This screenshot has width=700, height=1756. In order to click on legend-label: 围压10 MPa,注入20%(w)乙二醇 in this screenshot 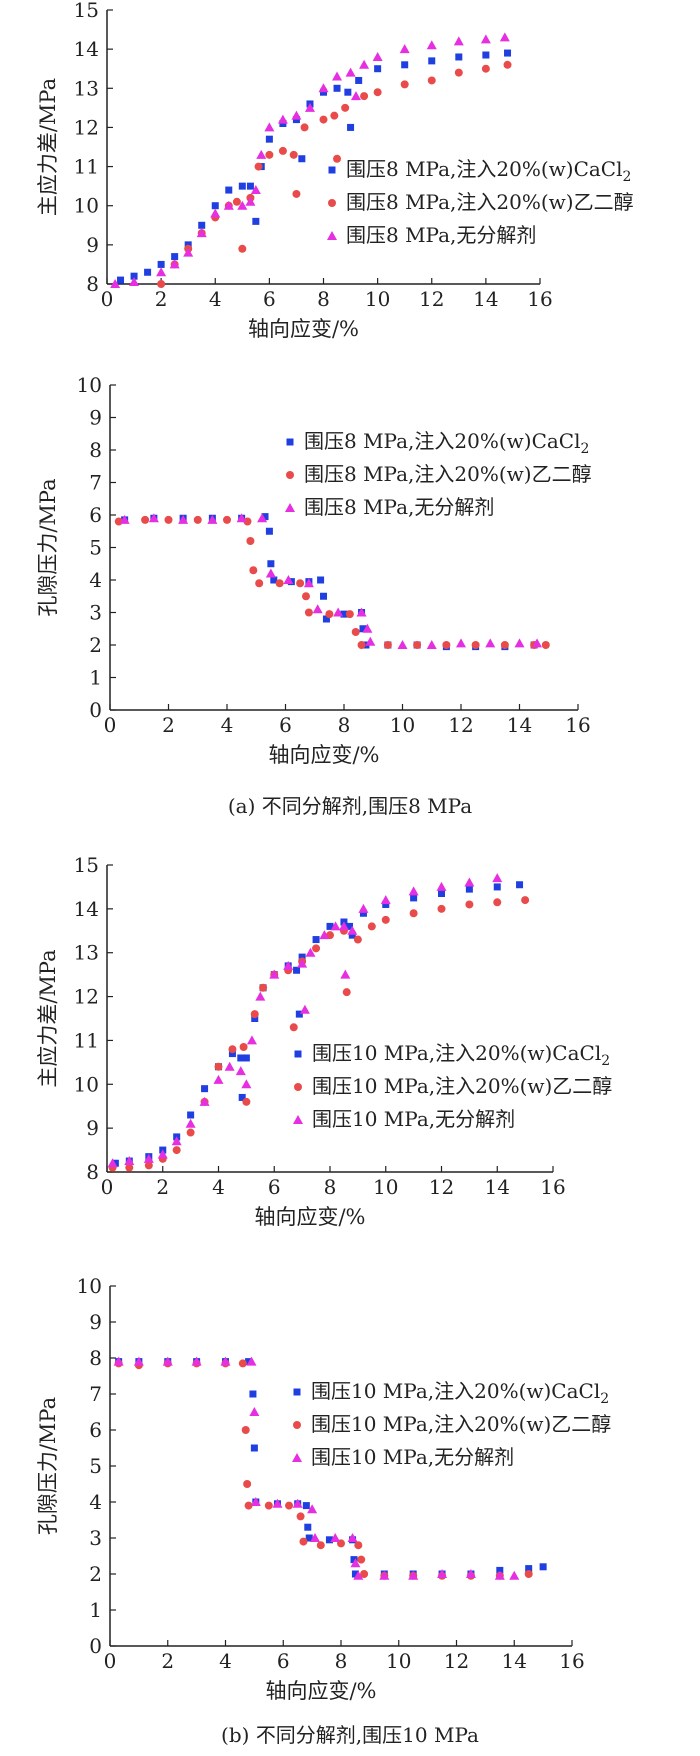, I will do `click(462, 1086)`.